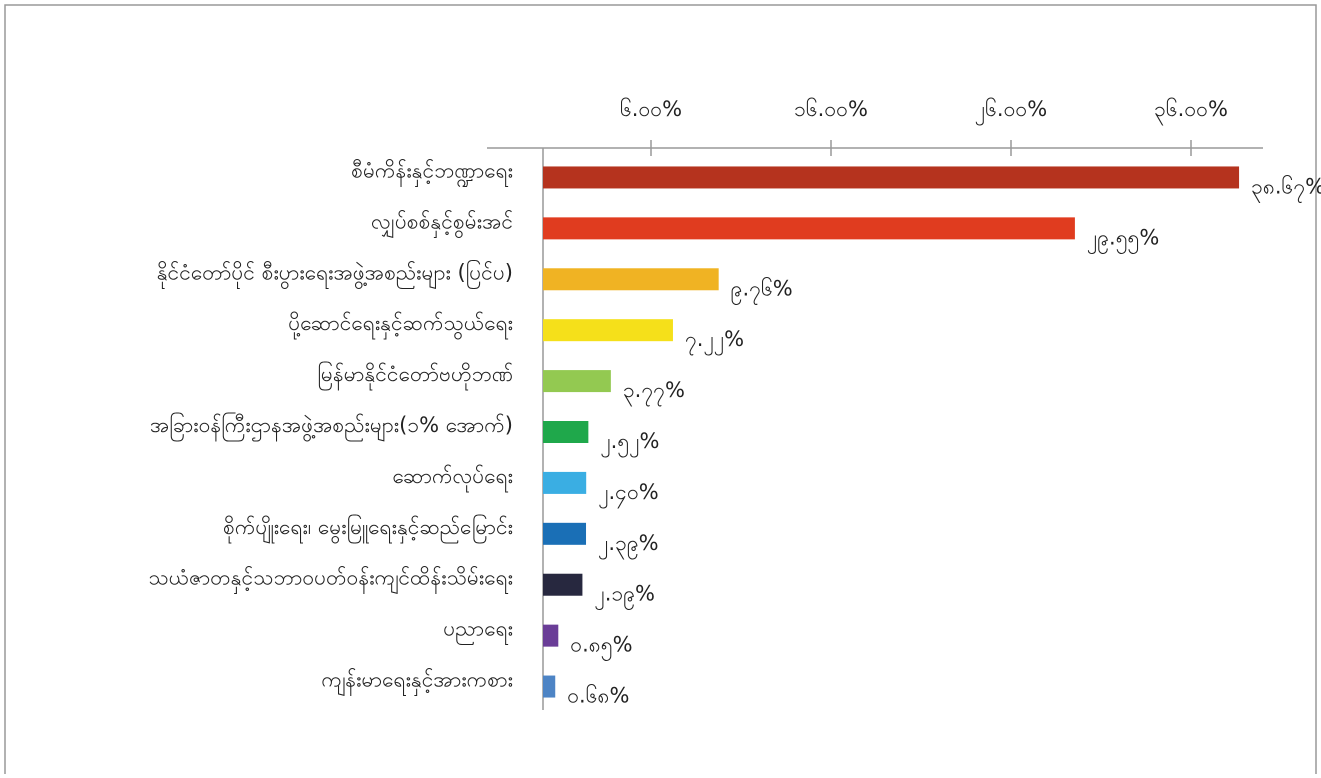 The height and width of the screenshot is (778, 1321). I want to click on value-label: ၂.၄၀%, so click(628, 494).